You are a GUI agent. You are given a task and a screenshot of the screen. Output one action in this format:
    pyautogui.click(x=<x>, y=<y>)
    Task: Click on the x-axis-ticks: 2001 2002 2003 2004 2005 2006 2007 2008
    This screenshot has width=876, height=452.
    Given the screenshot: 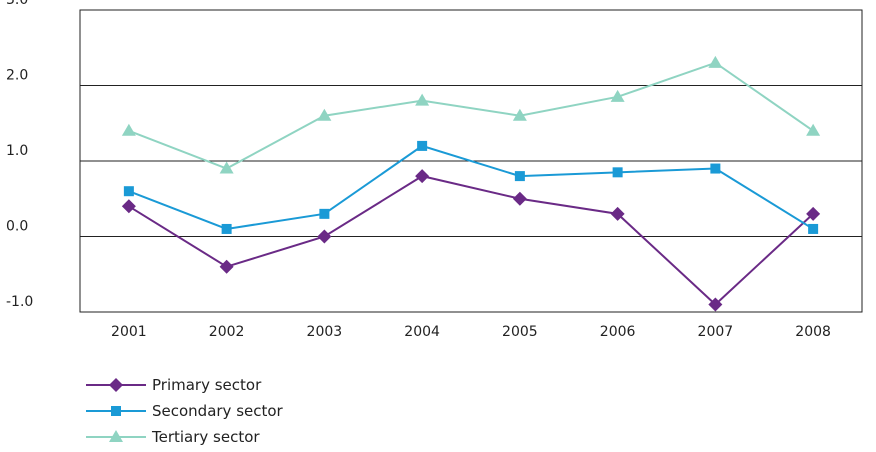 What is the action you would take?
    pyautogui.click(x=471, y=332)
    